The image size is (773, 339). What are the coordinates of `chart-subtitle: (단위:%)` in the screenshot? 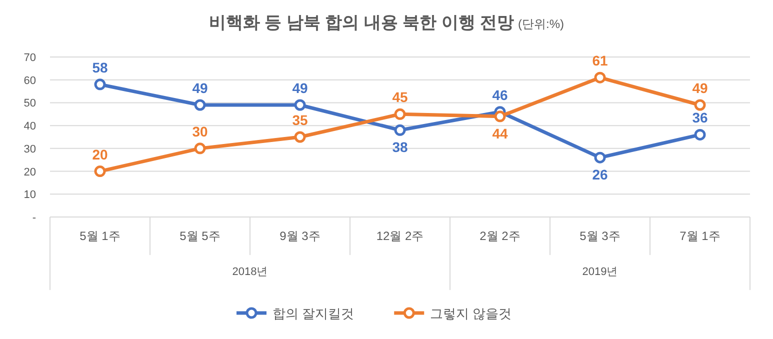 It's located at (541, 24).